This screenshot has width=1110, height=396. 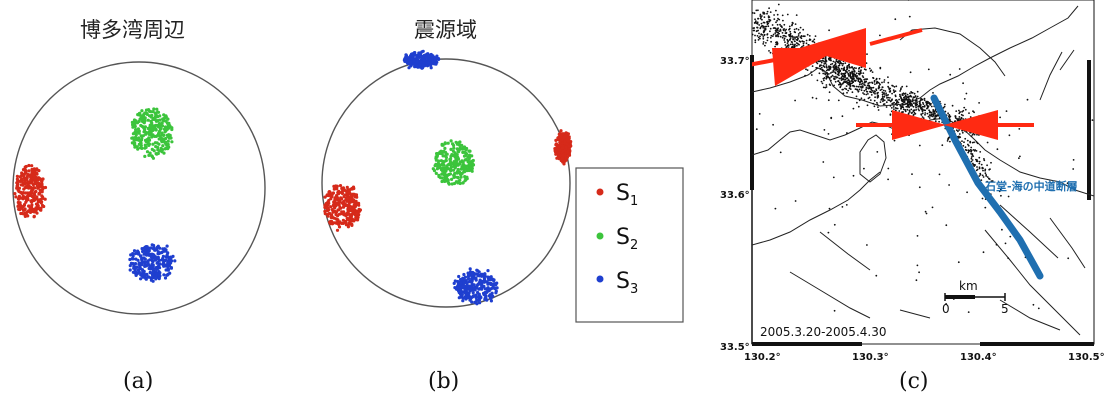 What do you see at coordinates (762, 357) in the screenshot?
I see `lon-label-130-2: 130.2°` at bounding box center [762, 357].